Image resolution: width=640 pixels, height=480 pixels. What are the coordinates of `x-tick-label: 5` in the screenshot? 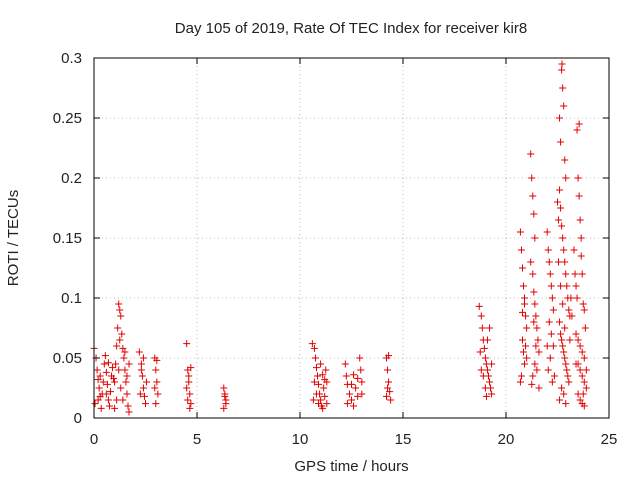 It's located at (197, 439).